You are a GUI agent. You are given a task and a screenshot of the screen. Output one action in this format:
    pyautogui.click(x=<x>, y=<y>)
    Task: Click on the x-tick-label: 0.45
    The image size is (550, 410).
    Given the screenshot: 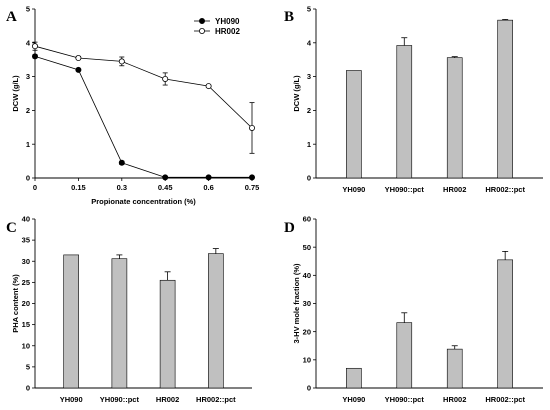 What is the action you would take?
    pyautogui.click(x=165, y=187)
    